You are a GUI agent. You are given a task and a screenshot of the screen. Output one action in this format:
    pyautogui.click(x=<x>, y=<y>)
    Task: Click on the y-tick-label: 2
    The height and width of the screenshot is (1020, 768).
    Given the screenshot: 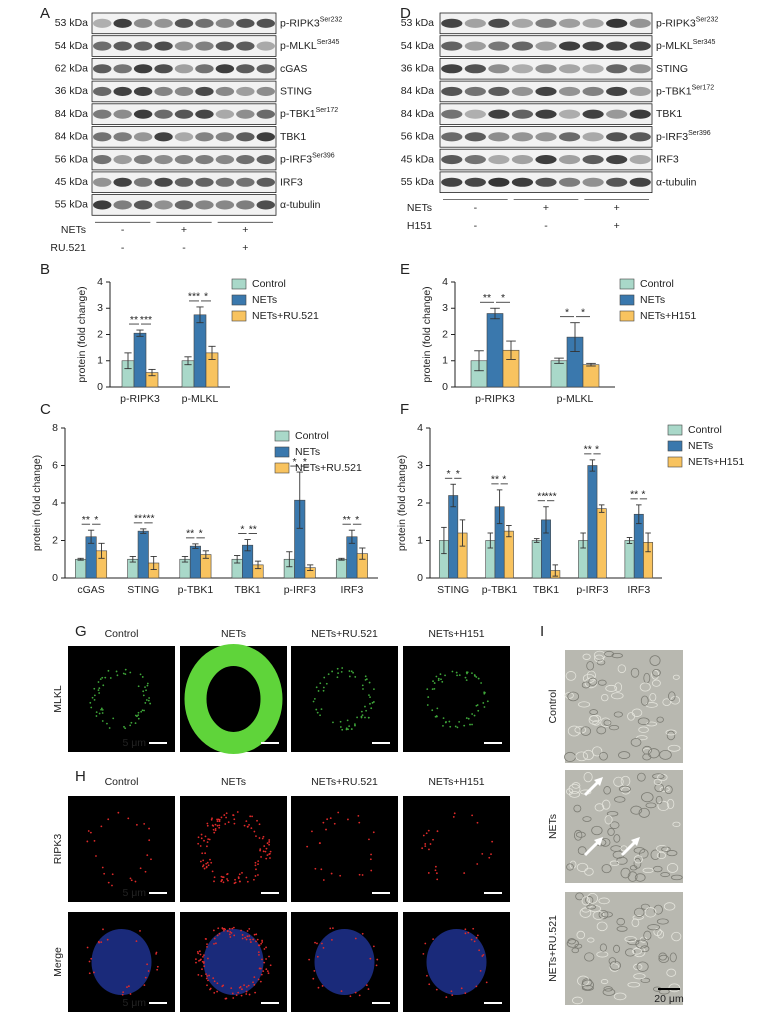 What is the action you would take?
    pyautogui.click(x=420, y=503)
    